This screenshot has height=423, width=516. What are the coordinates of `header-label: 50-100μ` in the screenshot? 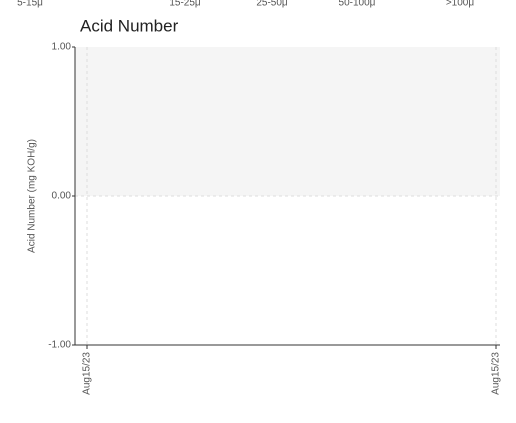 It's located at (357, 4).